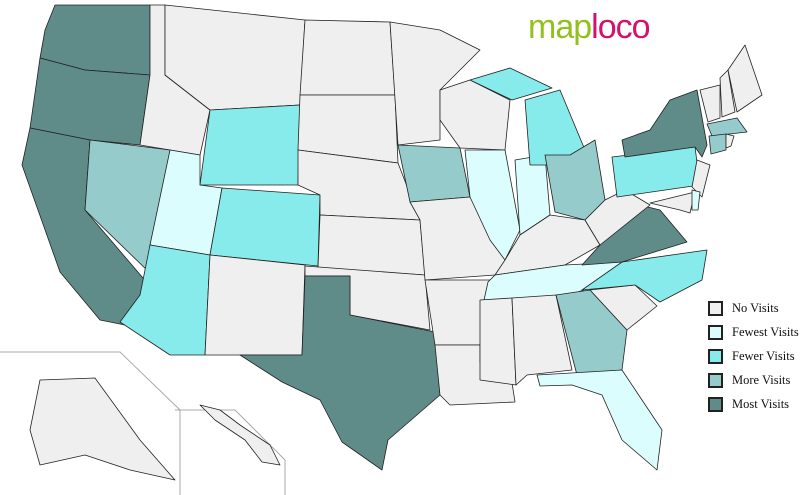  What do you see at coordinates (511, 84) in the screenshot?
I see `state-mi` at bounding box center [511, 84].